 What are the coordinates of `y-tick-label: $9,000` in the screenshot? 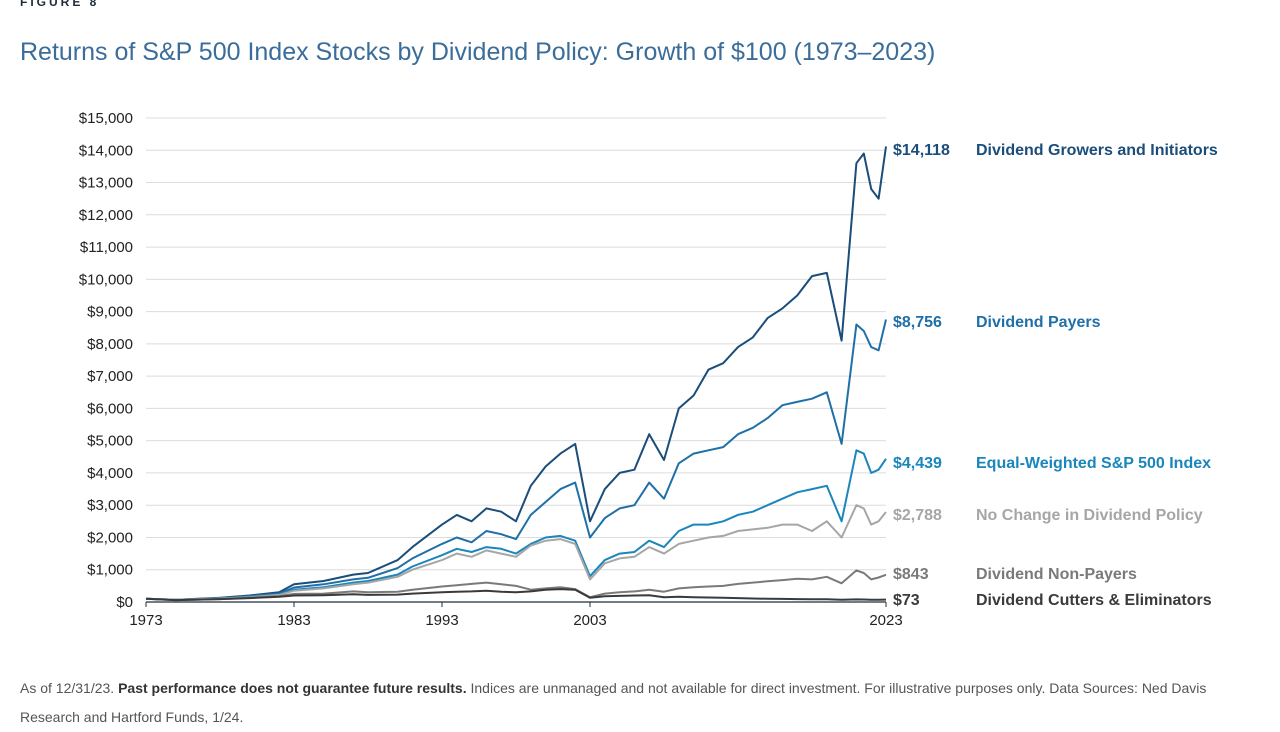 It's located at (110, 312).